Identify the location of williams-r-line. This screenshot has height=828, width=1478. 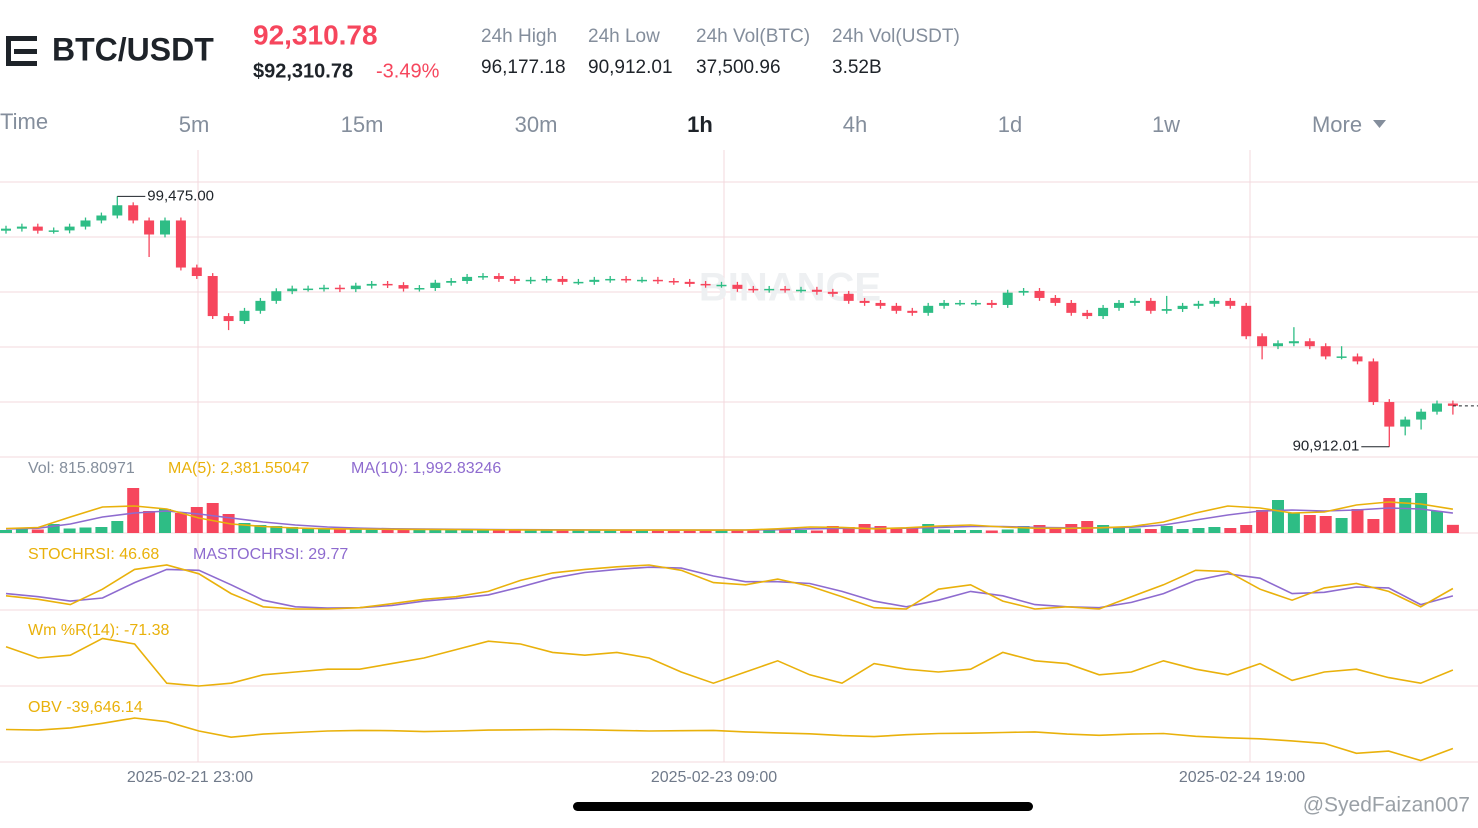
(729, 662).